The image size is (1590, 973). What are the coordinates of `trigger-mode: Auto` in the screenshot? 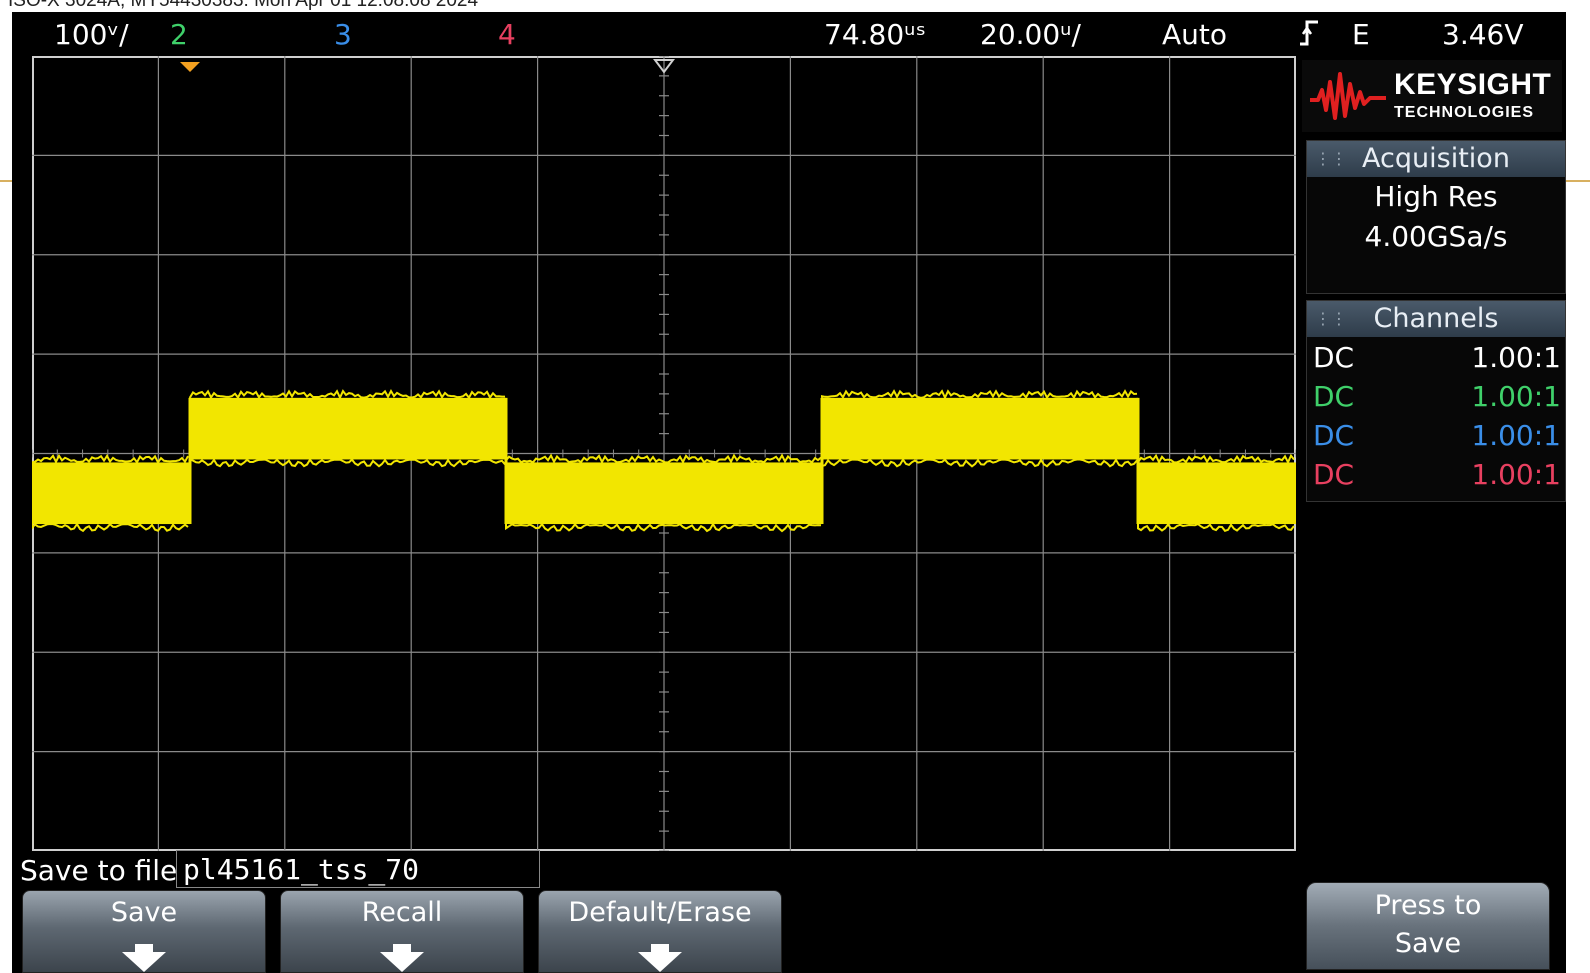 It's located at (1195, 34).